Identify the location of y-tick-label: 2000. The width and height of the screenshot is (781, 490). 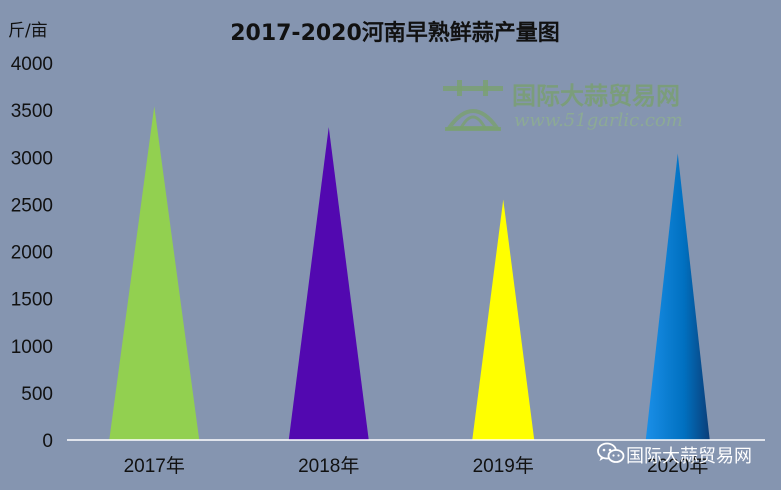
(32, 253).